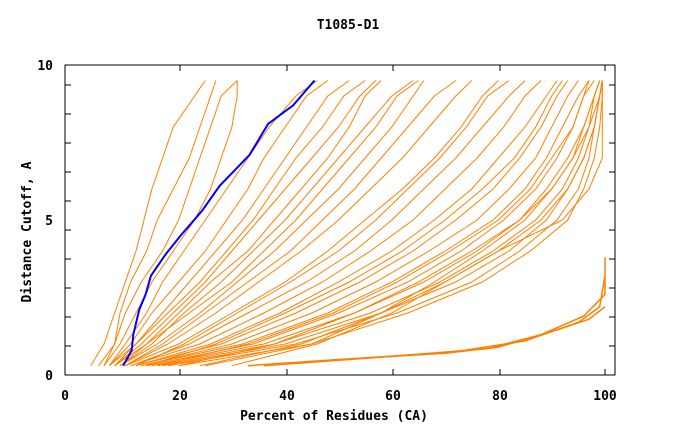 The image size is (680, 440). I want to click on x-tick-label: 100, so click(605, 396).